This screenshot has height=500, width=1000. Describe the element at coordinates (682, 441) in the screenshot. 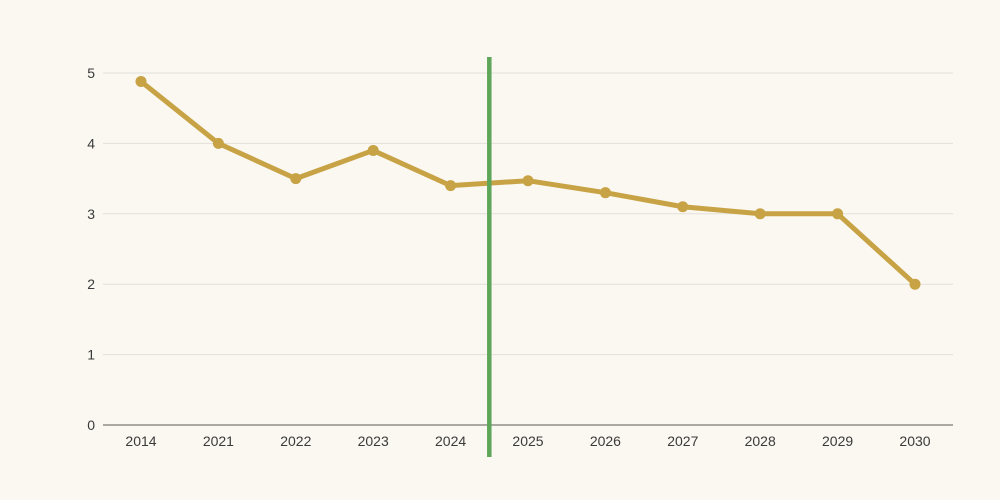

I see `x-tick-label: 2027` at that location.